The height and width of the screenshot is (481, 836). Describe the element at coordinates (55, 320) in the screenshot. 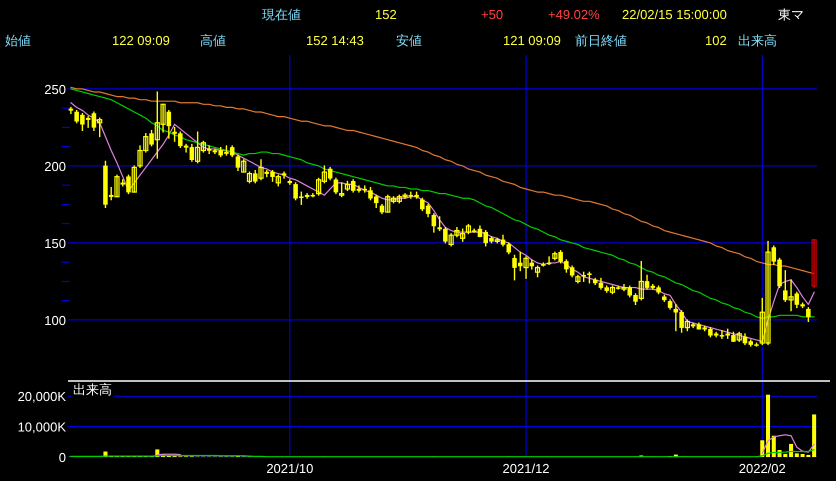

I see `y-tick-label: 100` at that location.